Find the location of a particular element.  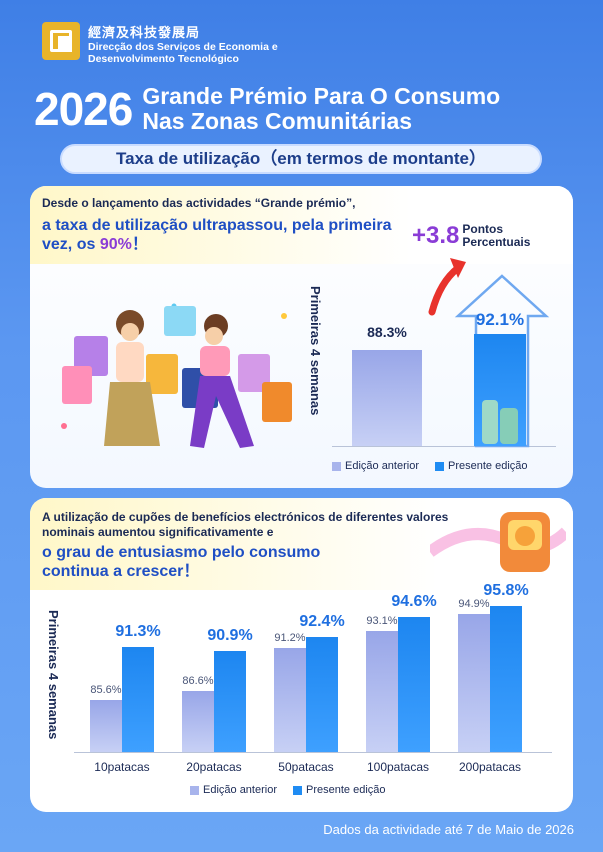

title-line-2: Nas Zonas Comunitárias is located at coordinates (277, 121).